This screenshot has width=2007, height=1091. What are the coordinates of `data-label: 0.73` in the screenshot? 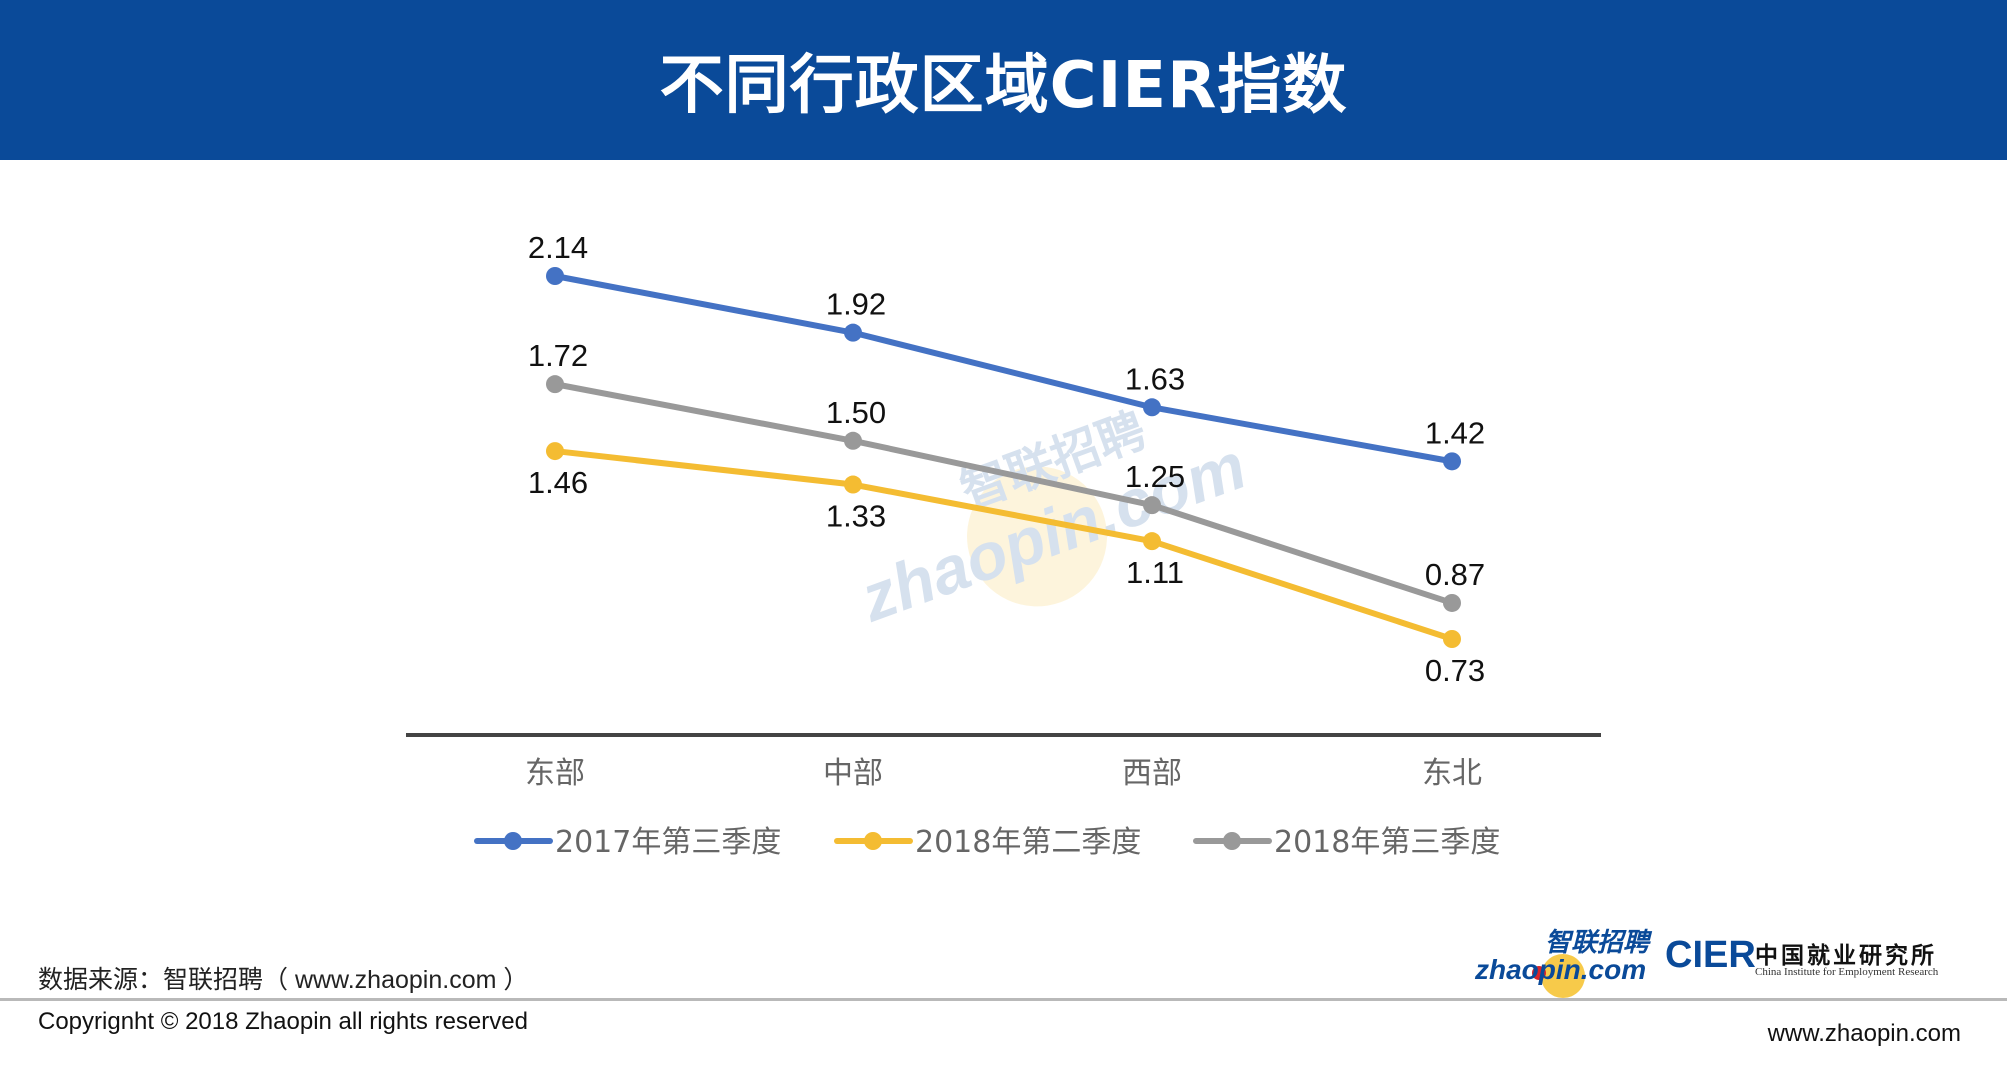 It's located at (1455, 670).